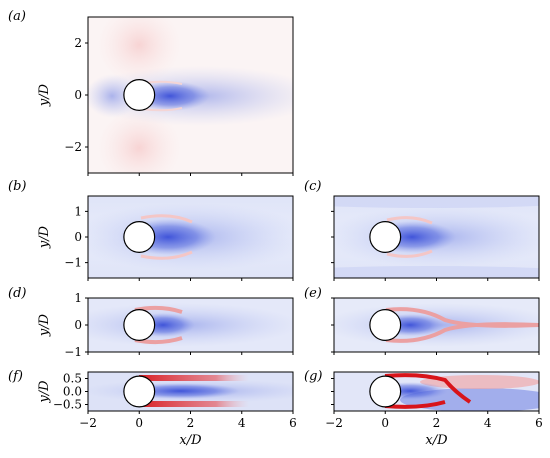  What do you see at coordinates (139, 95) in the screenshot?
I see `cylinder-a` at bounding box center [139, 95].